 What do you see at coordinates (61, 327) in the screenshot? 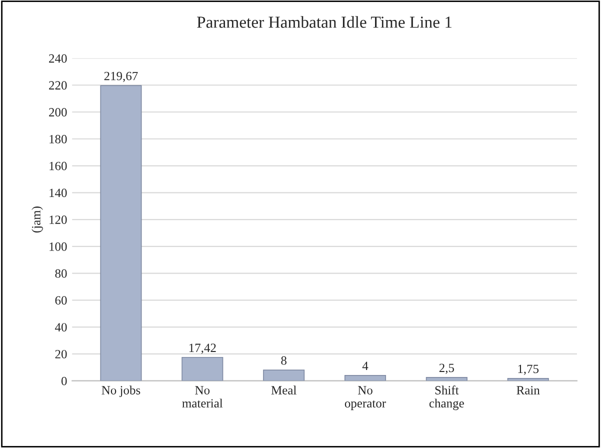
I see `y-tick-label: 40` at bounding box center [61, 327].